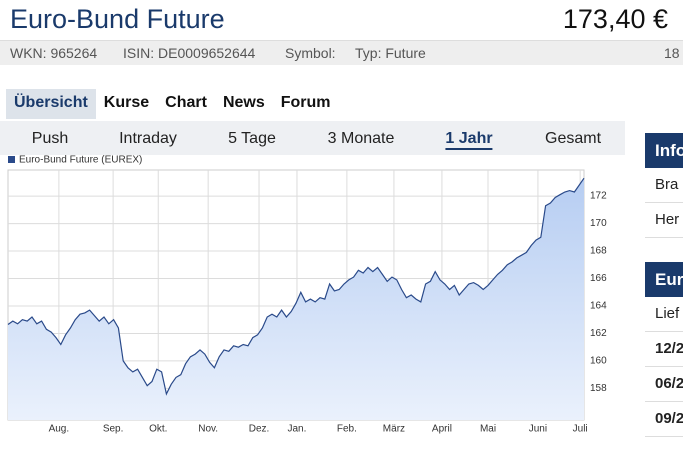 This screenshot has width=683, height=454. Describe the element at coordinates (158, 429) in the screenshot. I see `x-tick-label: Okt.` at that location.